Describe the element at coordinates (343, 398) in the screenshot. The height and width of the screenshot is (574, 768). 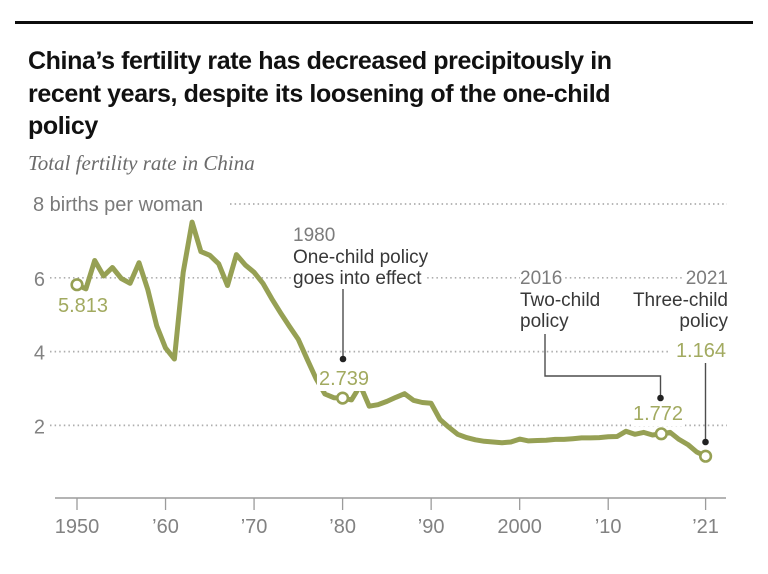
I see `data-point-marker-1980` at that location.